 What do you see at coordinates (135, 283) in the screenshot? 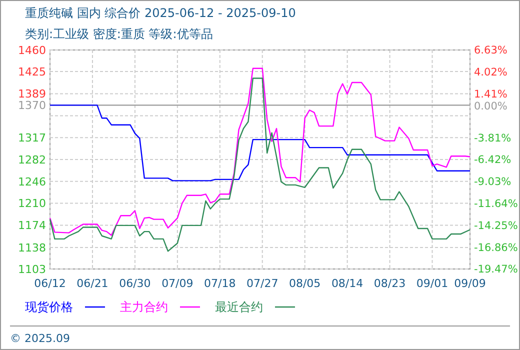
I see `x-tick-label: 06/30` at bounding box center [135, 283].